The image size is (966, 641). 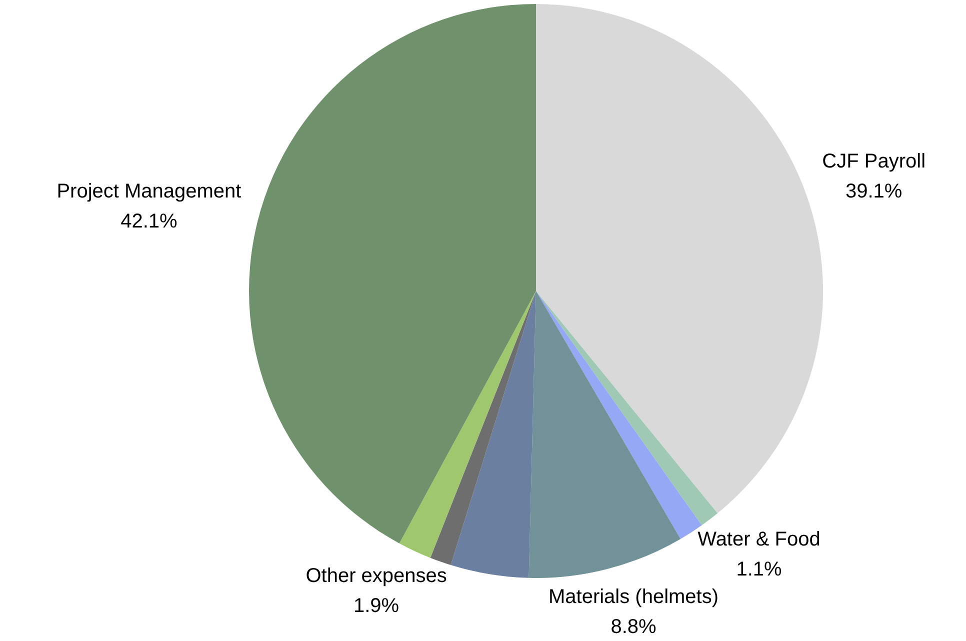 What do you see at coordinates (633, 597) in the screenshot?
I see `slice-label: Materials (helmets)` at bounding box center [633, 597].